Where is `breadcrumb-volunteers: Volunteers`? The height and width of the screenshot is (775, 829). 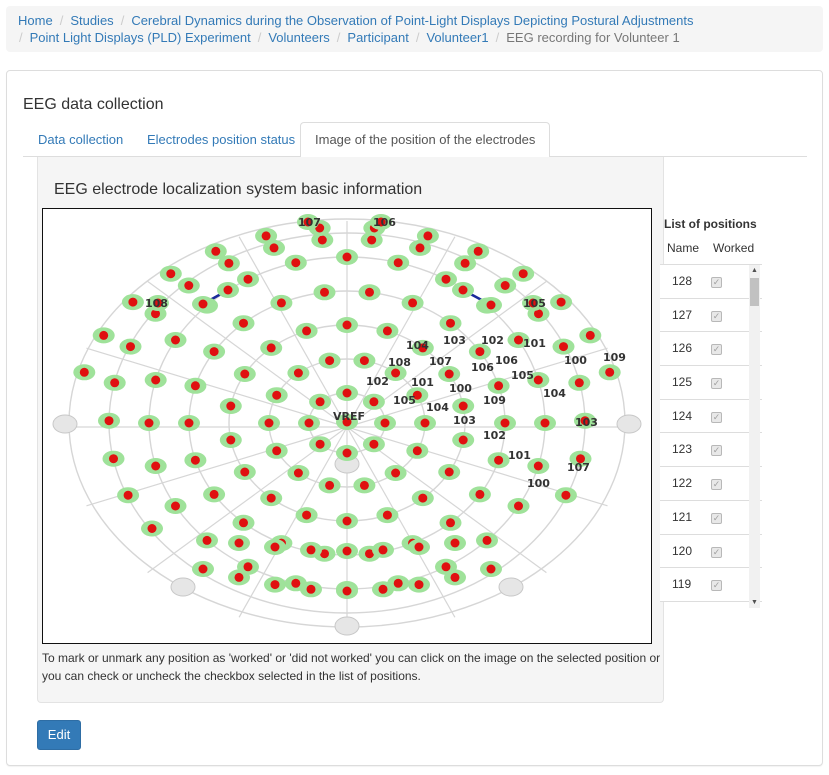 breadcrumb-volunteers: Volunteers is located at coordinates (299, 37).